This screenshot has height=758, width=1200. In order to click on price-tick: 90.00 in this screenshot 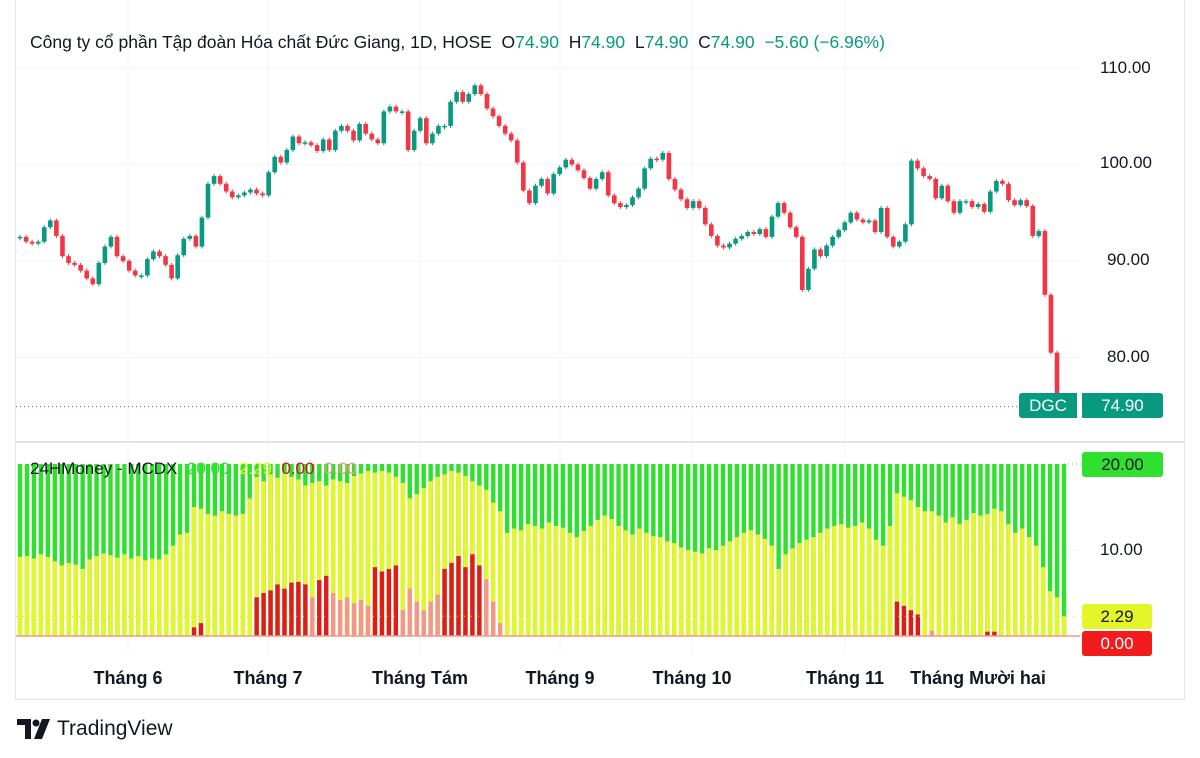, I will do `click(1128, 259)`.